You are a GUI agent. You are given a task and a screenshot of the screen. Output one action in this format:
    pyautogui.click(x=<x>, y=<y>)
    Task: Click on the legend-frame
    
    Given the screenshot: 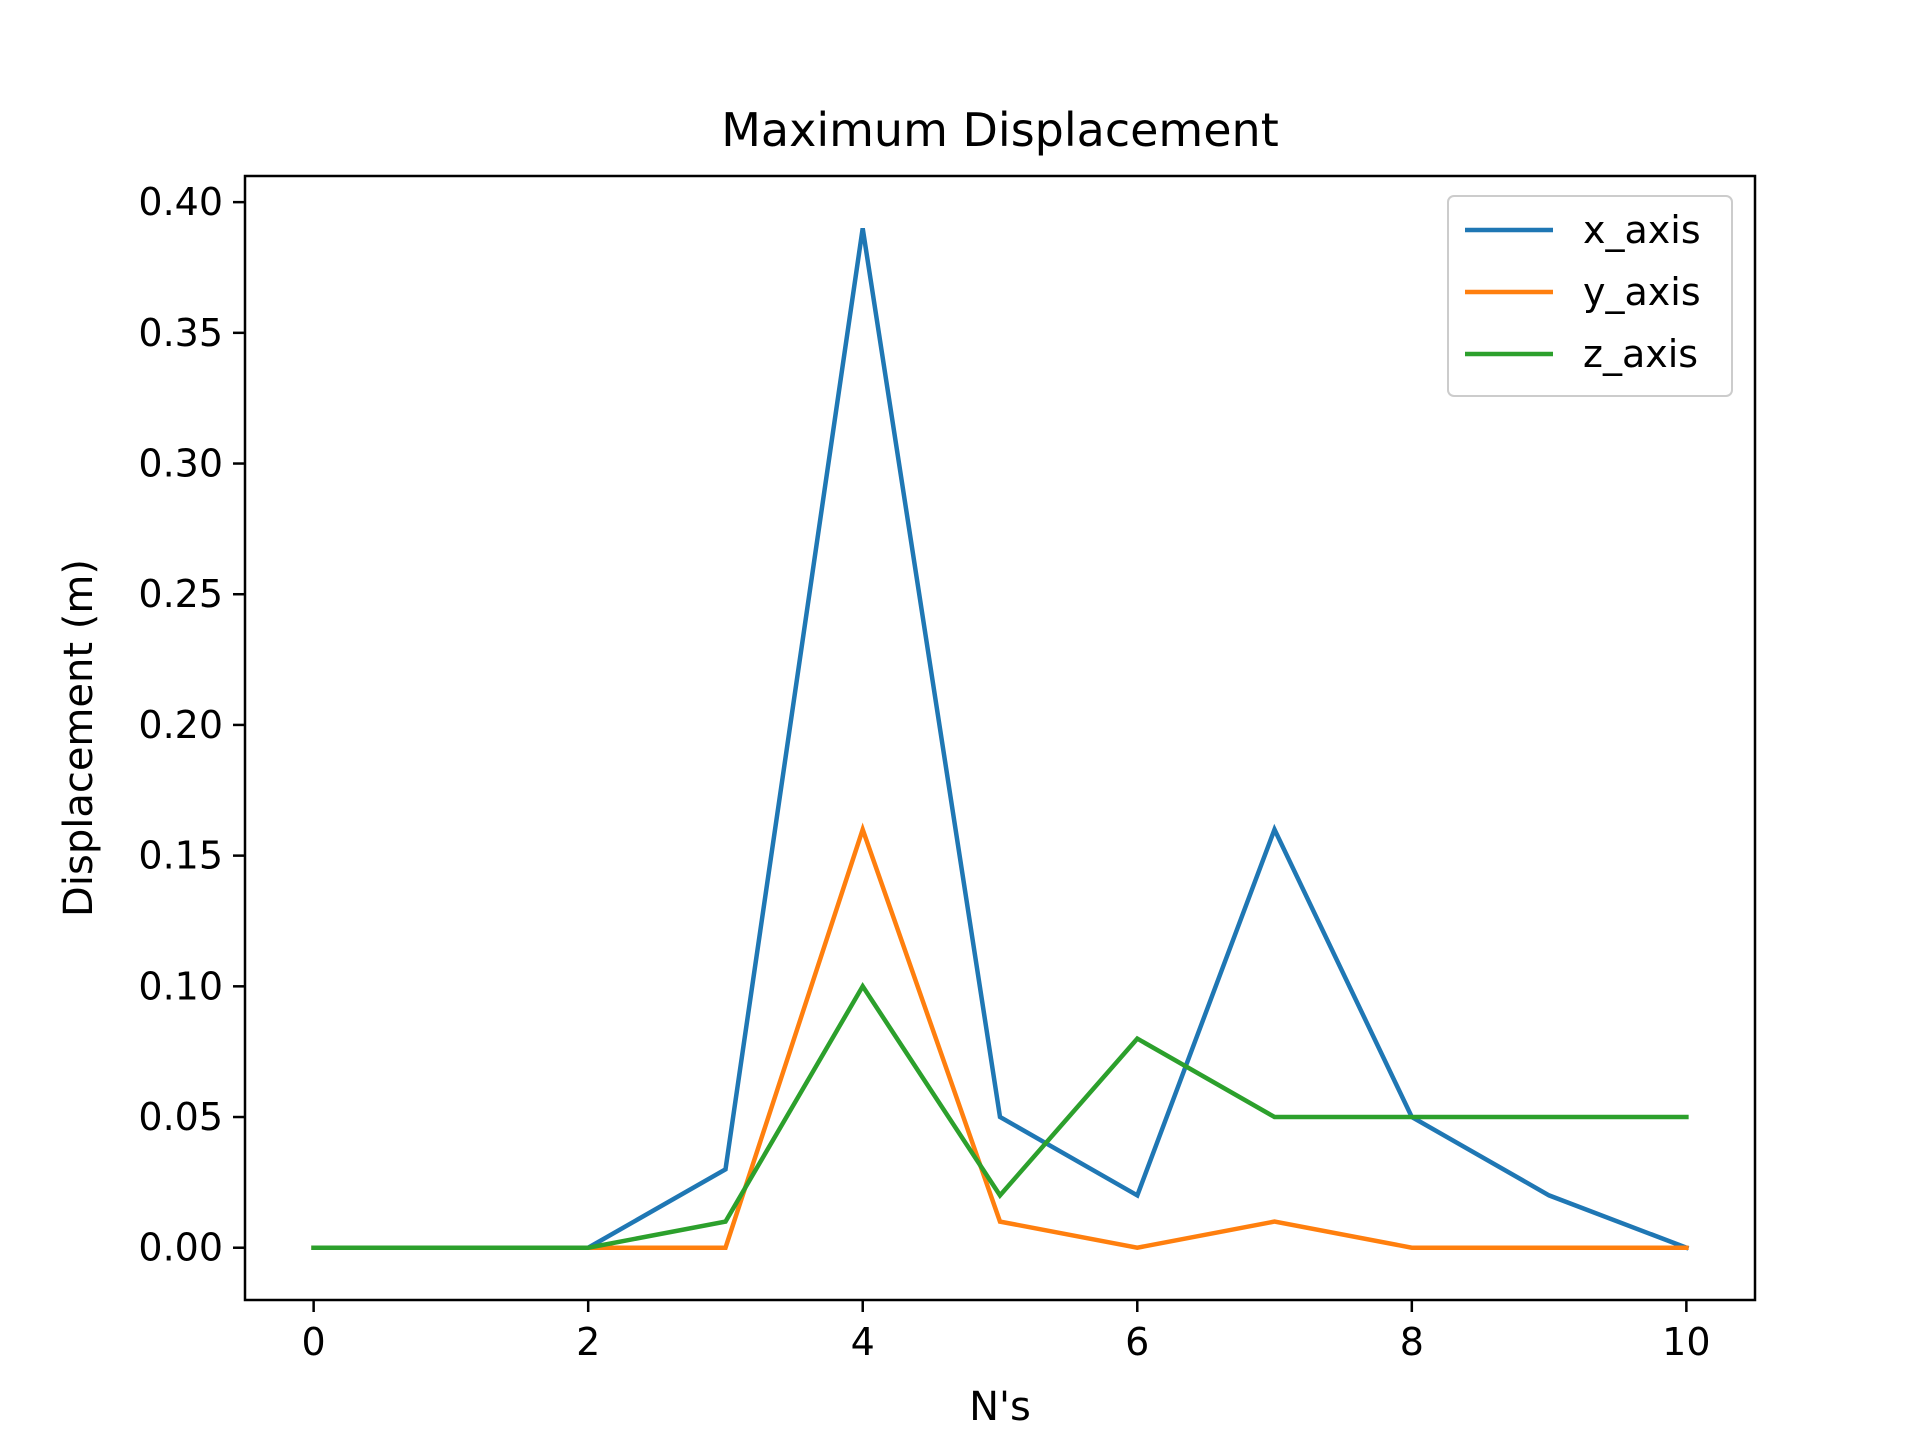 What is the action you would take?
    pyautogui.click(x=1590, y=296)
    